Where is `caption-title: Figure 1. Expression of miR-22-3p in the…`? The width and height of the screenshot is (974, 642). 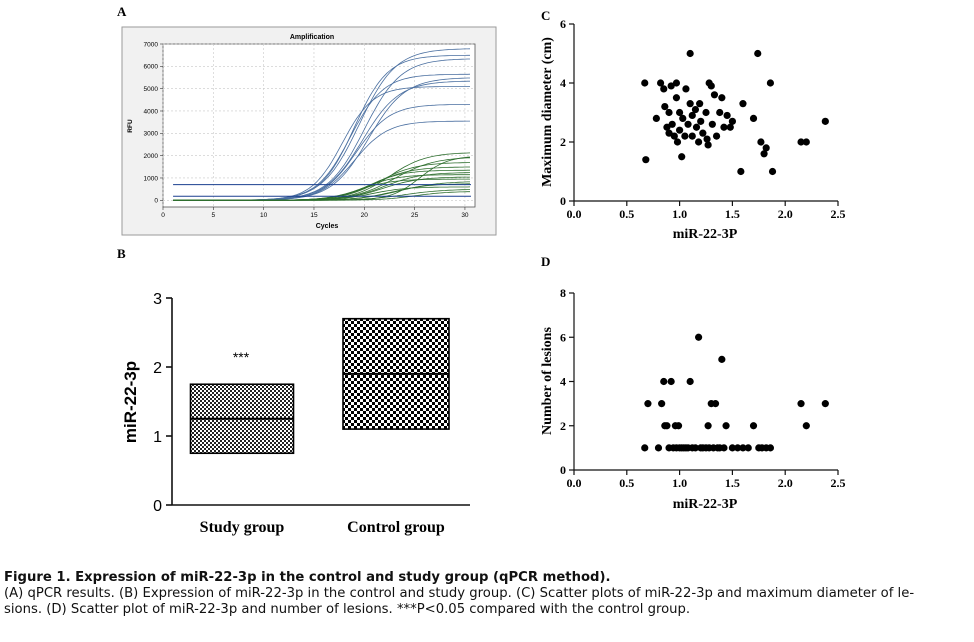 caption-title: Figure 1. Expression of miR-22-3p in the… is located at coordinates (307, 577).